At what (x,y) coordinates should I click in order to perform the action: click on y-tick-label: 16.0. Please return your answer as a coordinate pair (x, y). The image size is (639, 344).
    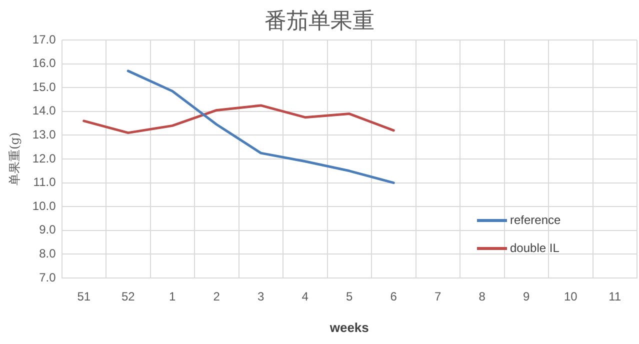
    Looking at the image, I should click on (44, 63).